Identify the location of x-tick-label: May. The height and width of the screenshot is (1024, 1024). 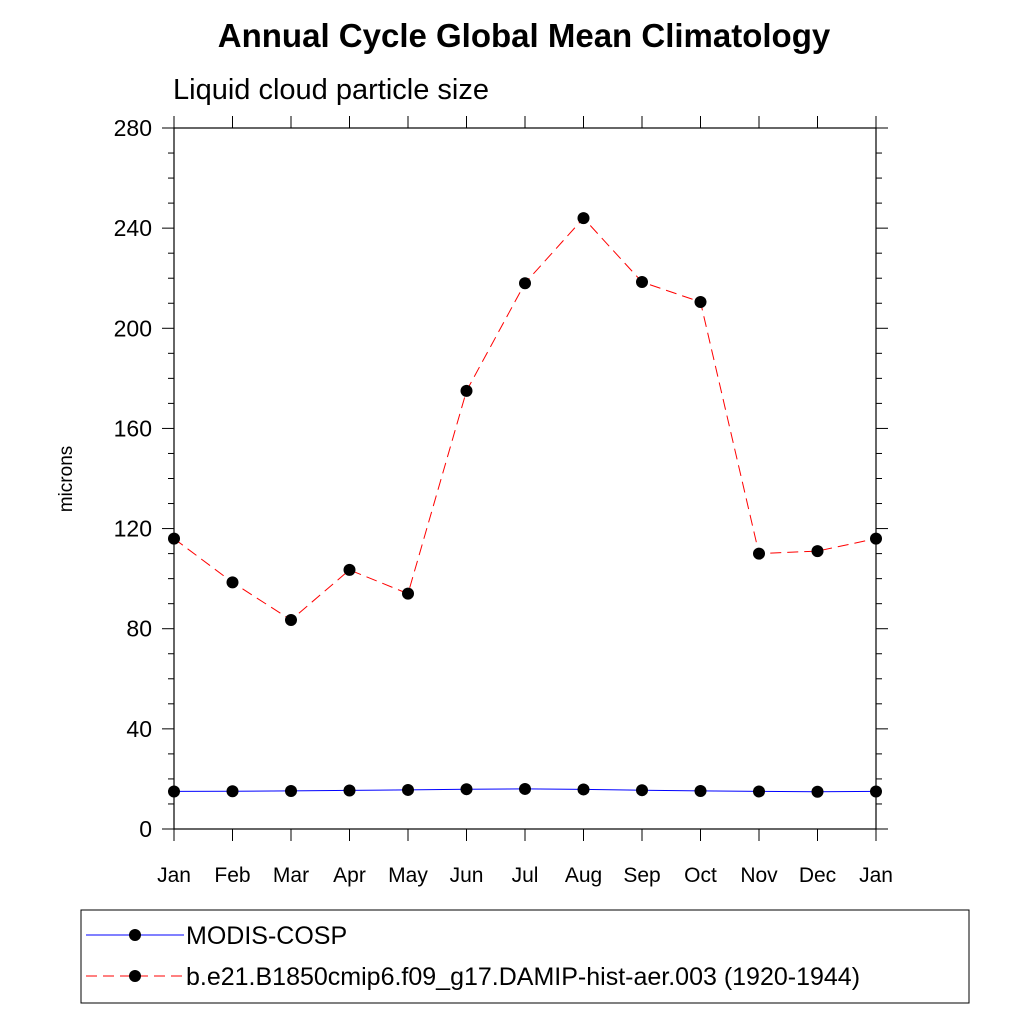
(408, 875).